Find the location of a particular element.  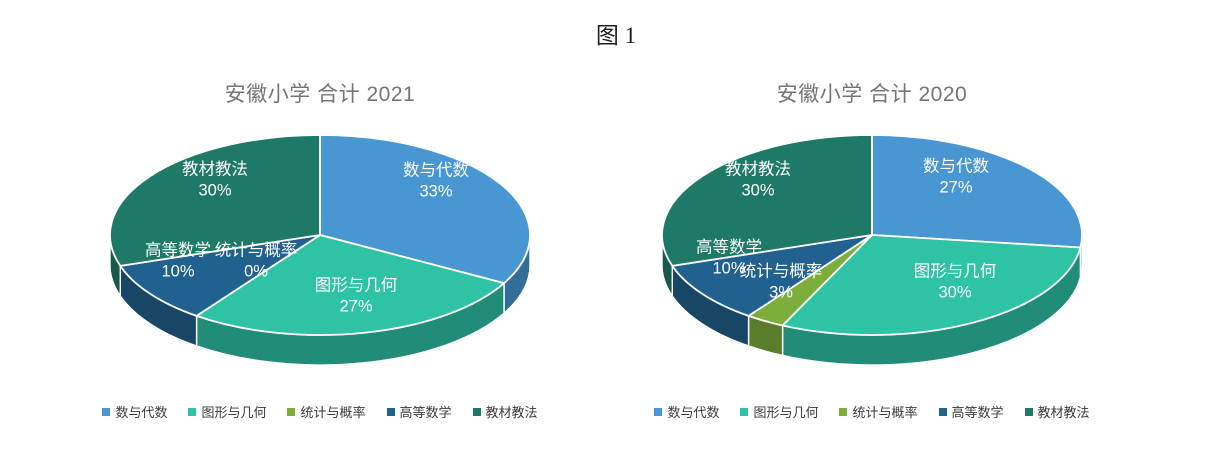

pie-data-label-percent: 0% is located at coordinates (256, 271).